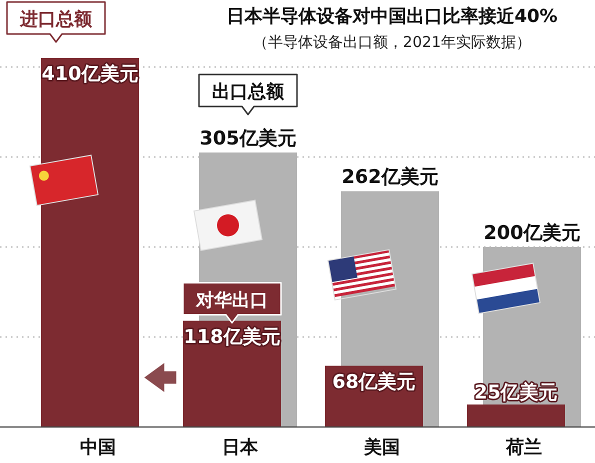 The width and height of the screenshot is (595, 463). Describe the element at coordinates (532, 233) in the screenshot. I see `data-label: 200亿美元` at that location.